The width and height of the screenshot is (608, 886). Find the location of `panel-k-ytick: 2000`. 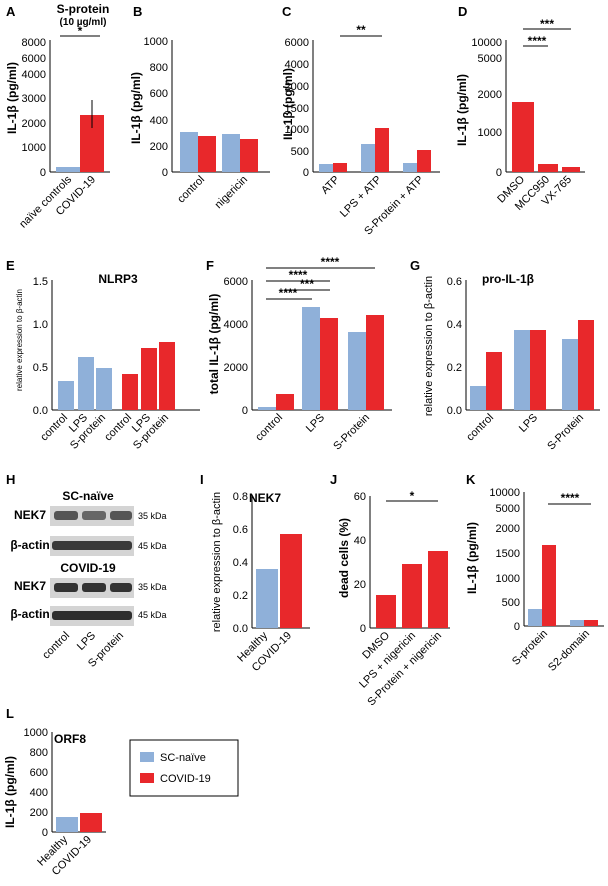

panel-k-ytick: 2000 is located at coordinates (508, 529).